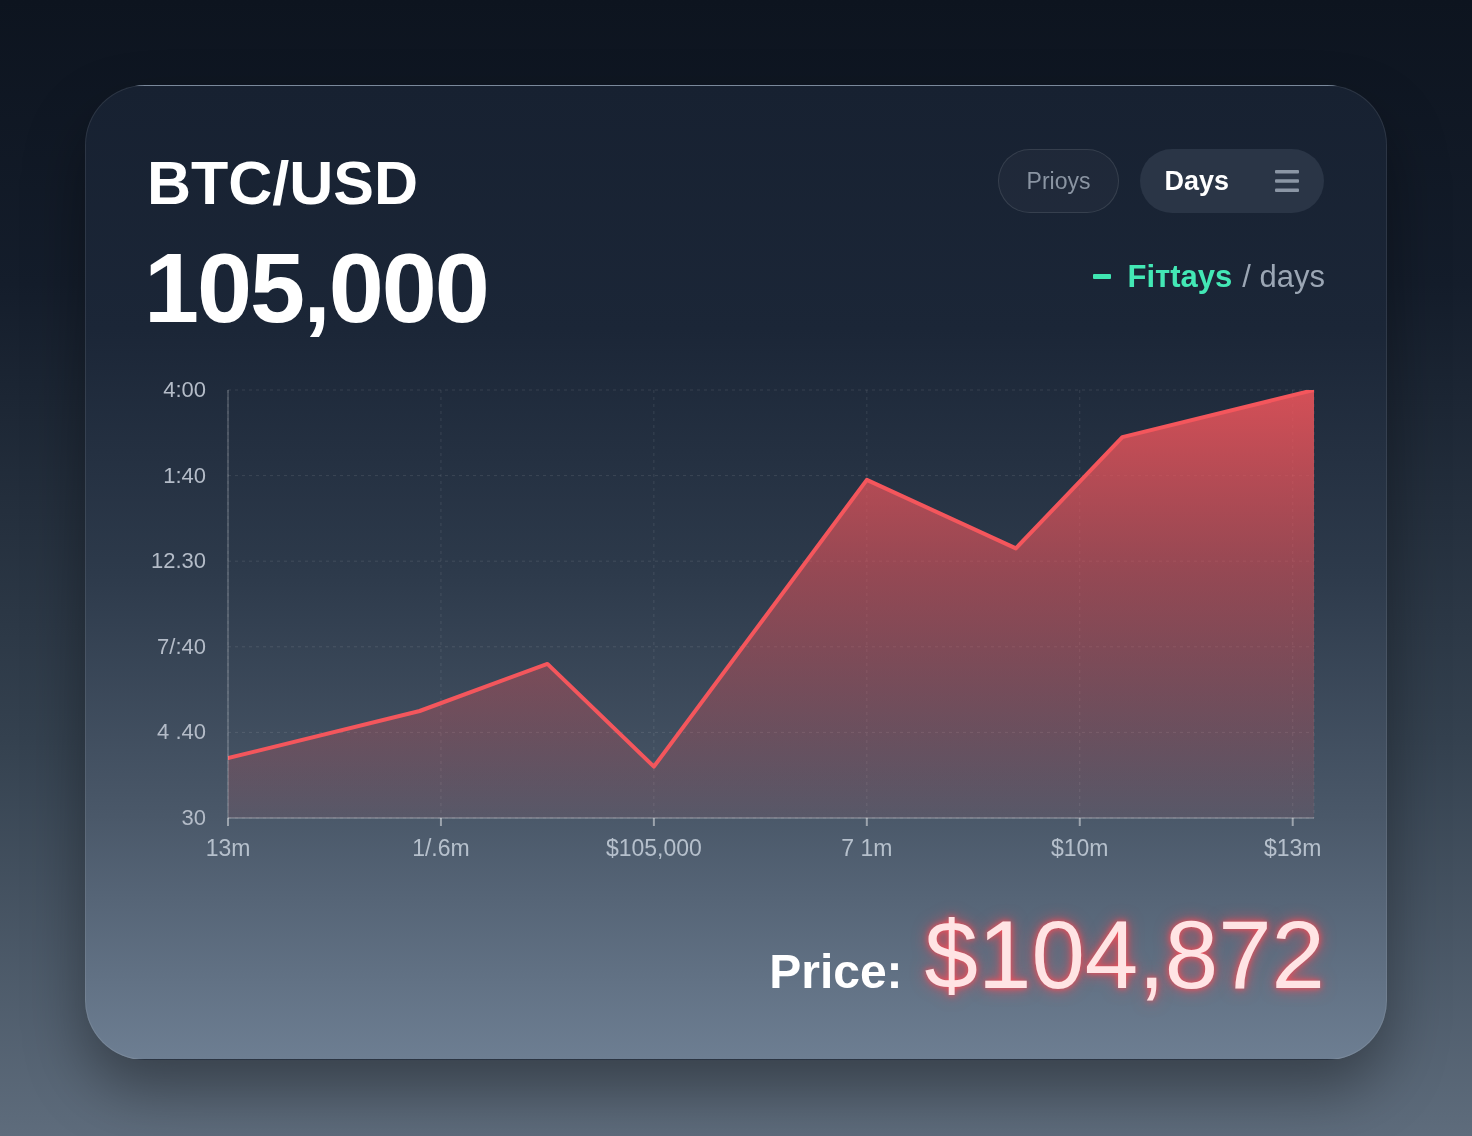 This screenshot has height=1136, width=1472. I want to click on text: / days, so click(1283, 276).